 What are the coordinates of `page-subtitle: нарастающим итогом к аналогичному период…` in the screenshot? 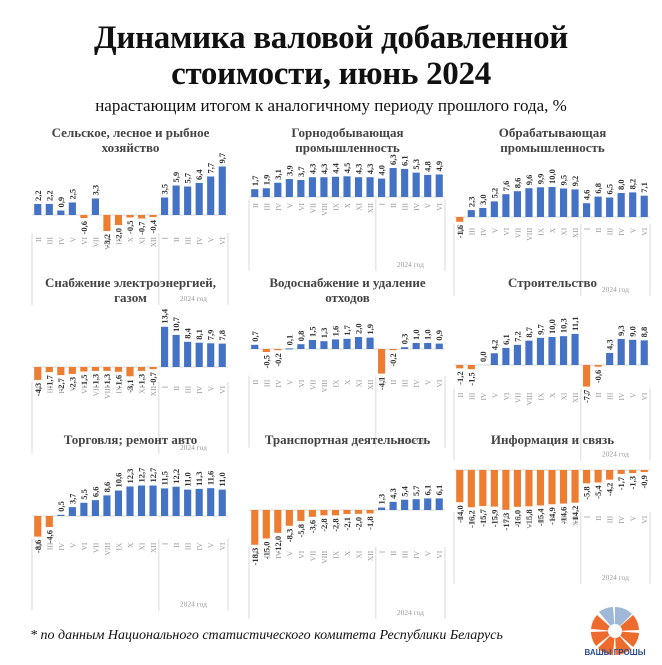 It's located at (331, 105).